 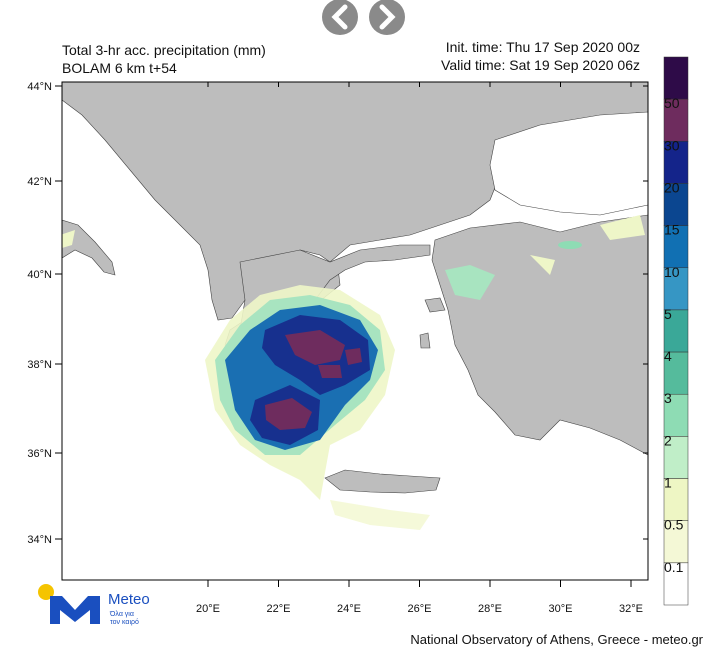 What do you see at coordinates (668, 314) in the screenshot?
I see `colorbar-label: 5` at bounding box center [668, 314].